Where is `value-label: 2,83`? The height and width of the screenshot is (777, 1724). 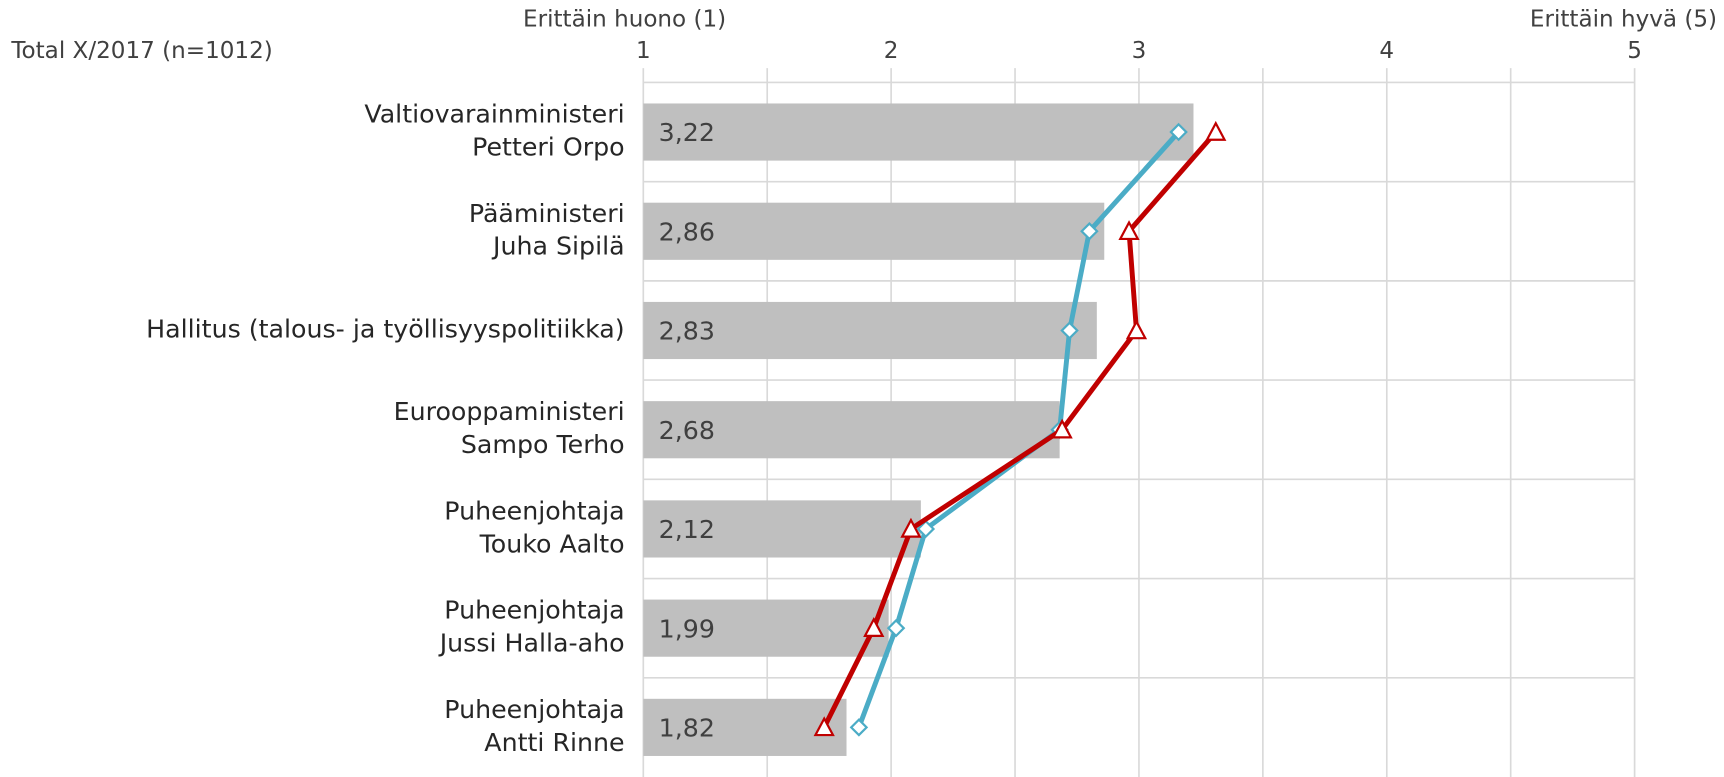
value-label: 2,83 is located at coordinates (687, 331).